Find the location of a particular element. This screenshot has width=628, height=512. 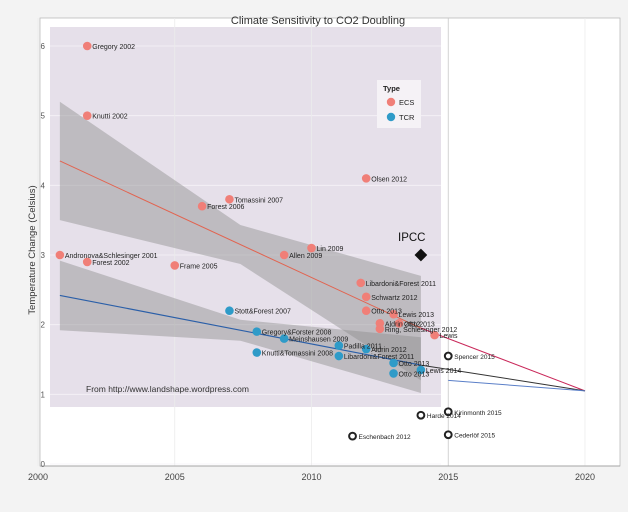

ecs-point-label: Aldrin 2012 is located at coordinates (403, 324).